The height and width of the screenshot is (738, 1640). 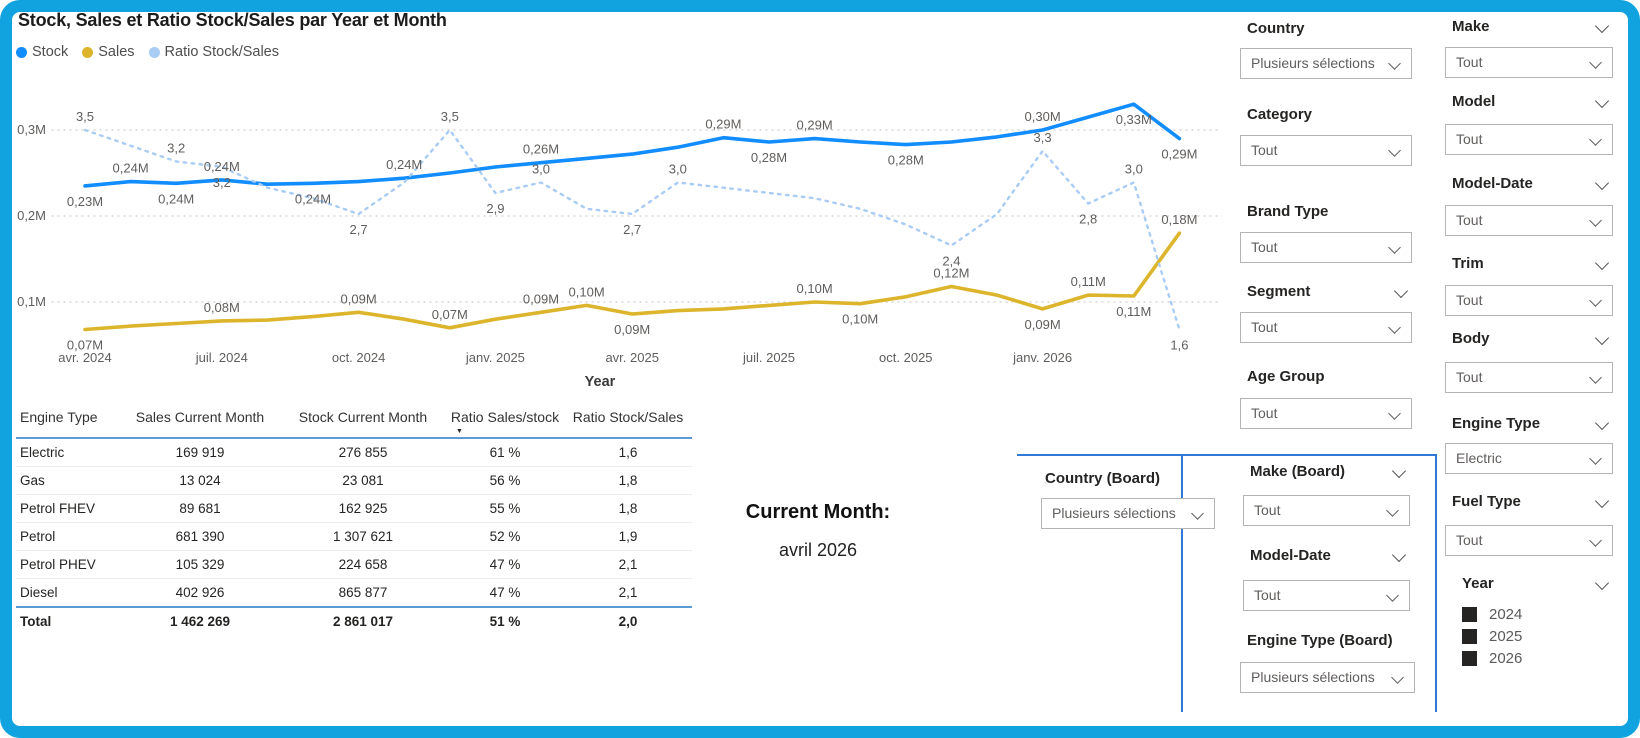 What do you see at coordinates (1529, 62) in the screenshot?
I see `make-dropdown: Tout` at bounding box center [1529, 62].